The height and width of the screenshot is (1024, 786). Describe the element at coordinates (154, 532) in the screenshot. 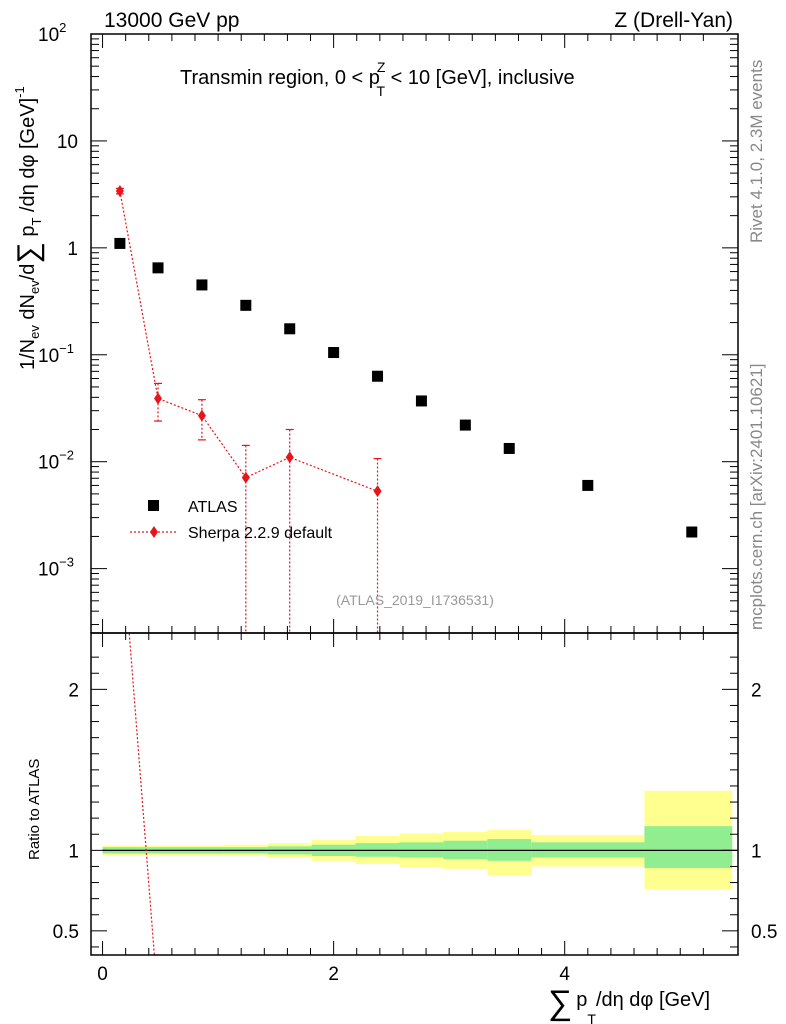

I see `legend-sherpa-marker` at that location.